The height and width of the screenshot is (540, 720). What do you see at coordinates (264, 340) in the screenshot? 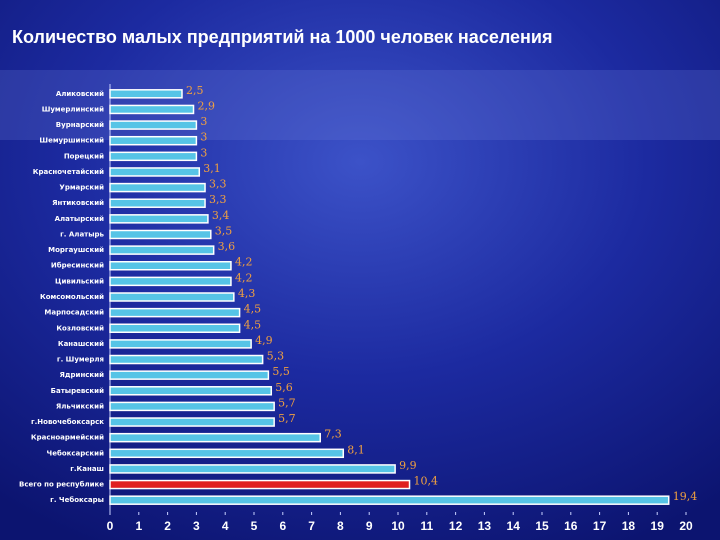
I see `value-label: 4,9` at bounding box center [264, 340].